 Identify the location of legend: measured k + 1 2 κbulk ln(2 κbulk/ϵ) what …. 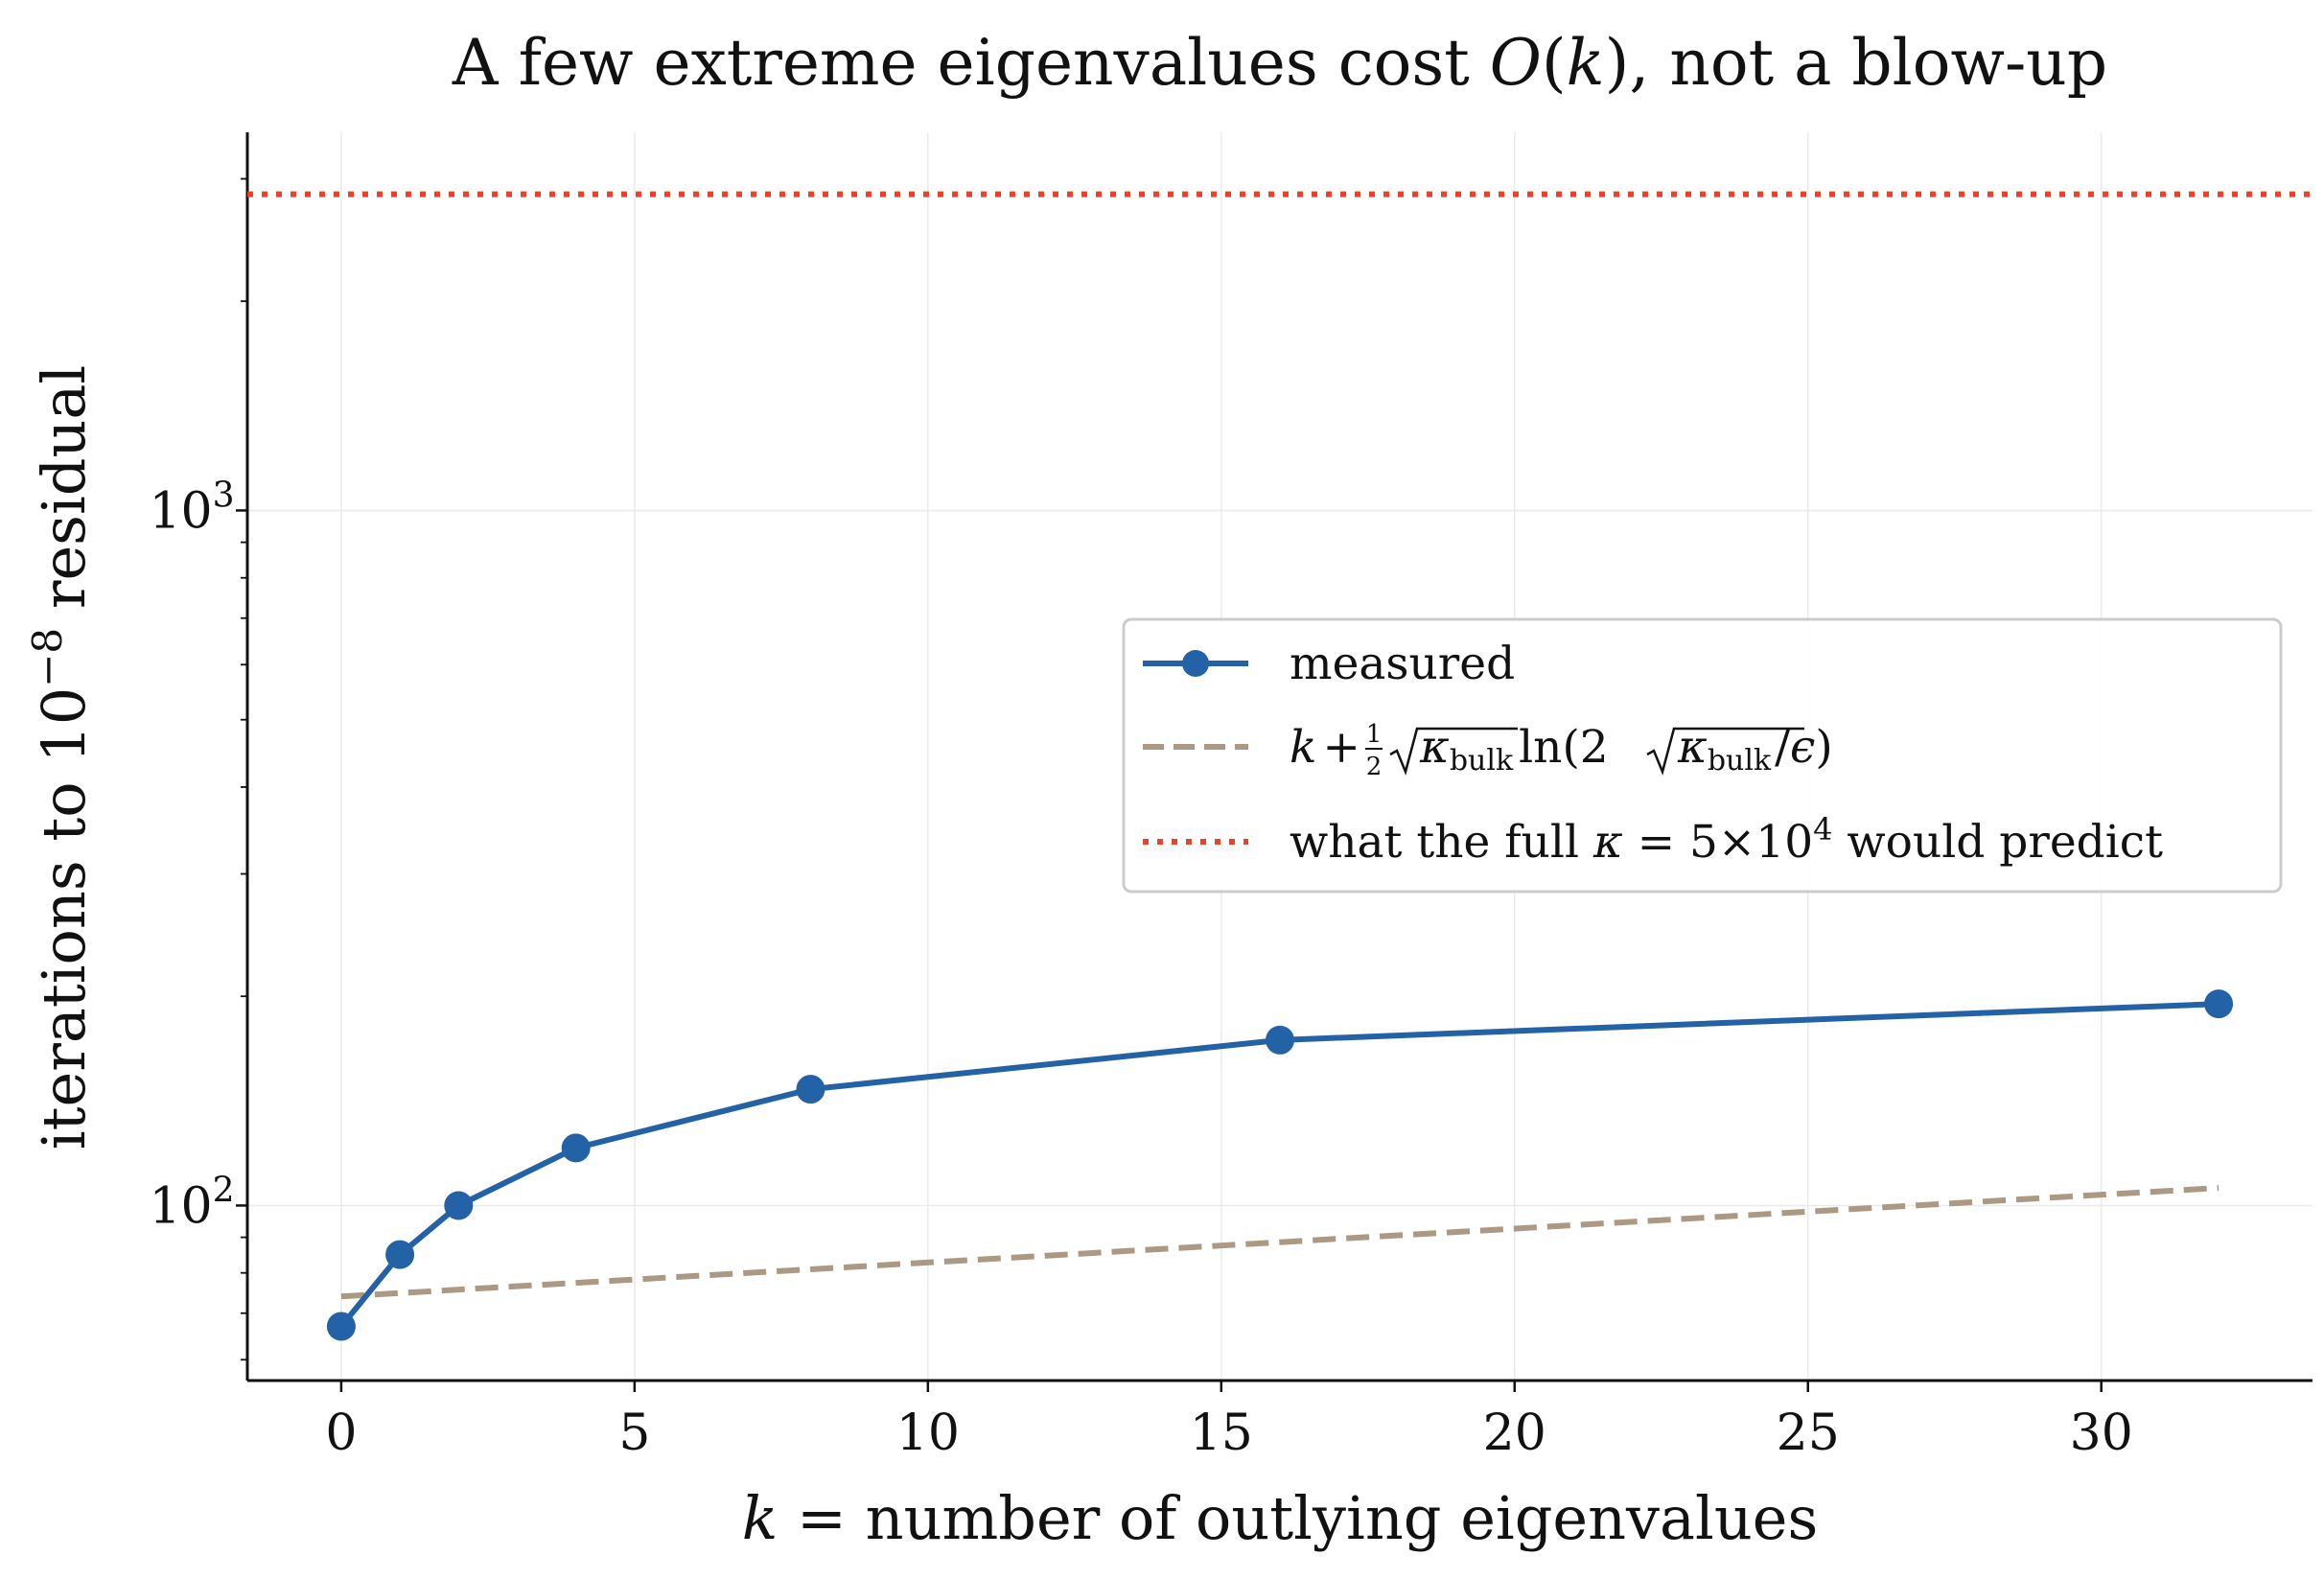
(1702, 756).